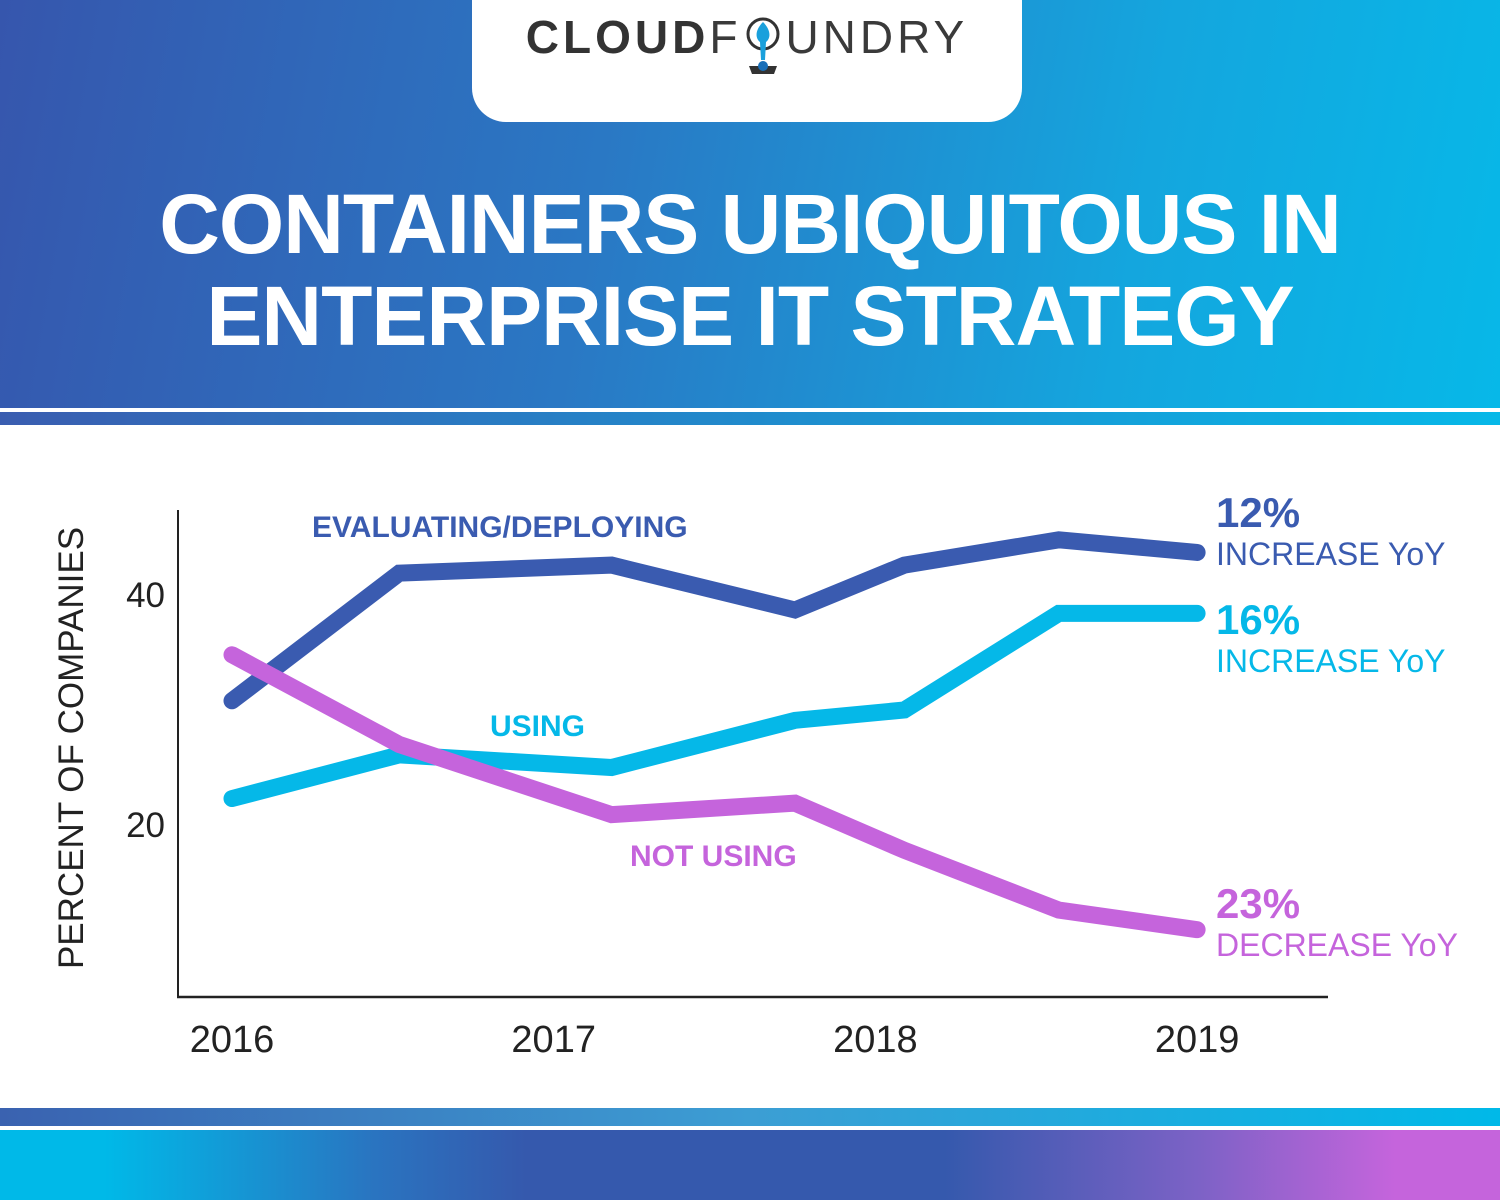  What do you see at coordinates (232, 1040) in the screenshot?
I see `x-tick-label: 2016` at bounding box center [232, 1040].